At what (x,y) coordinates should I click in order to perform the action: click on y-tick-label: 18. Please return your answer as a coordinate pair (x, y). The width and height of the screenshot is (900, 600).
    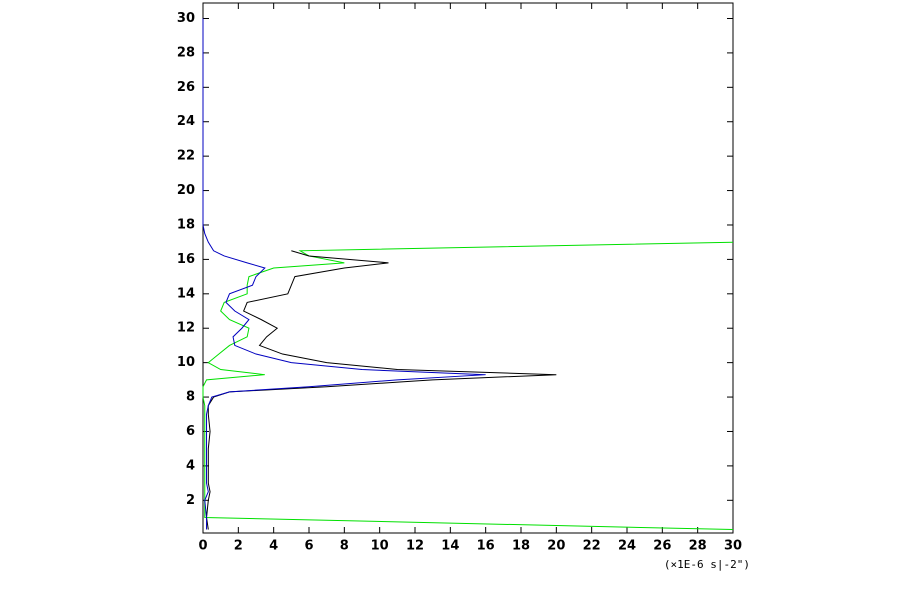
    Looking at the image, I should click on (186, 224).